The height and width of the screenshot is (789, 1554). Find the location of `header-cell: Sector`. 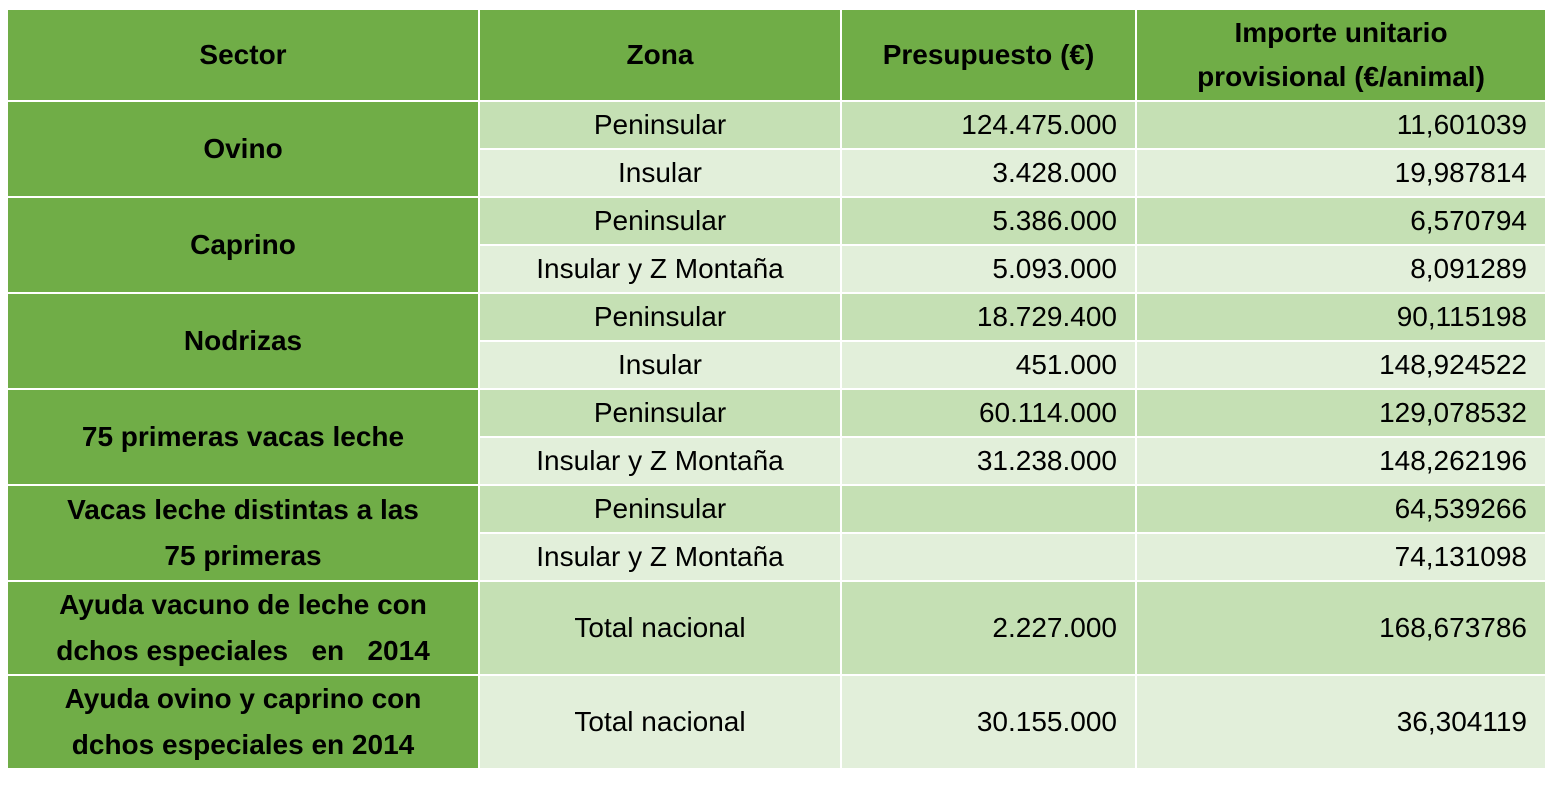

header-cell: Sector is located at coordinates (243, 55).